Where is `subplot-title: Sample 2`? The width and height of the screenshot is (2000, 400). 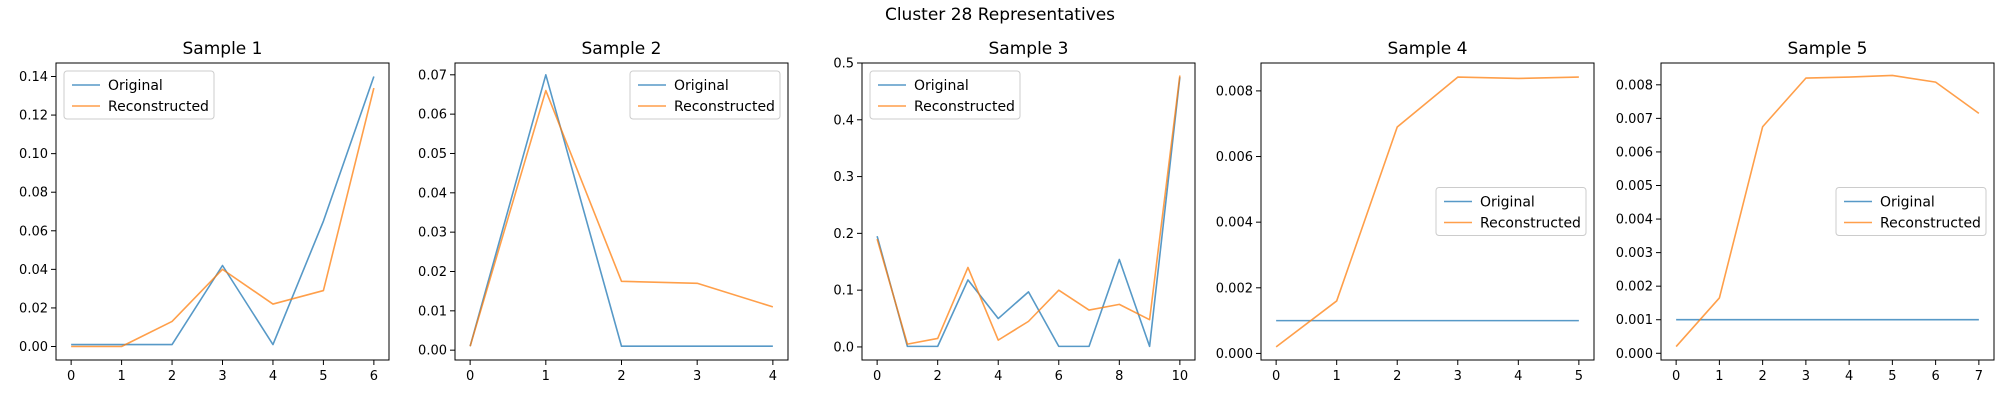 subplot-title: Sample 2 is located at coordinates (622, 49).